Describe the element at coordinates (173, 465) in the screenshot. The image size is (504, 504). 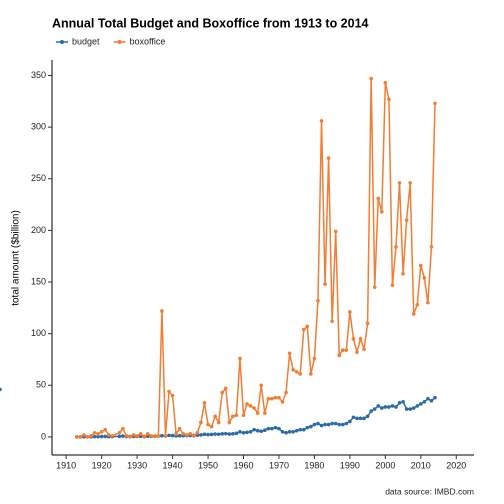
I see `x-tick-label: 1940` at that location.